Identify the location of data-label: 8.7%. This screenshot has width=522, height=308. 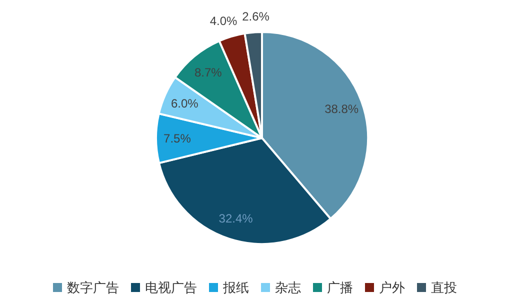
(208, 72).